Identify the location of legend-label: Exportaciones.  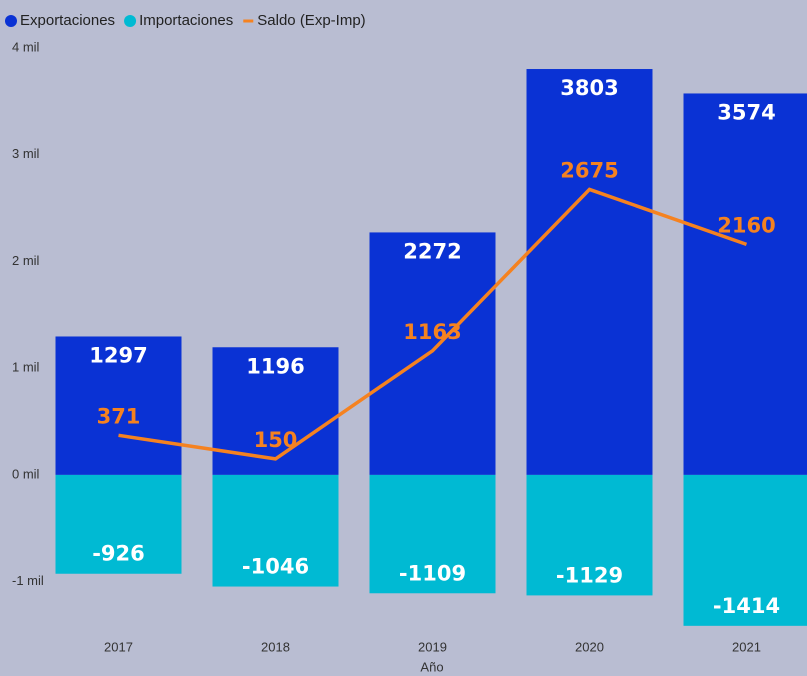
(67, 20).